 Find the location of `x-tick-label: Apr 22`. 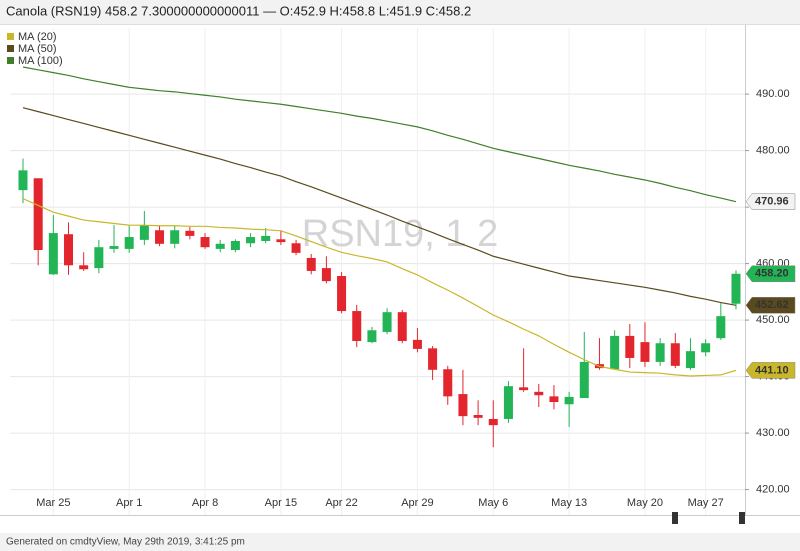

x-tick-label: Apr 22 is located at coordinates (341, 503).